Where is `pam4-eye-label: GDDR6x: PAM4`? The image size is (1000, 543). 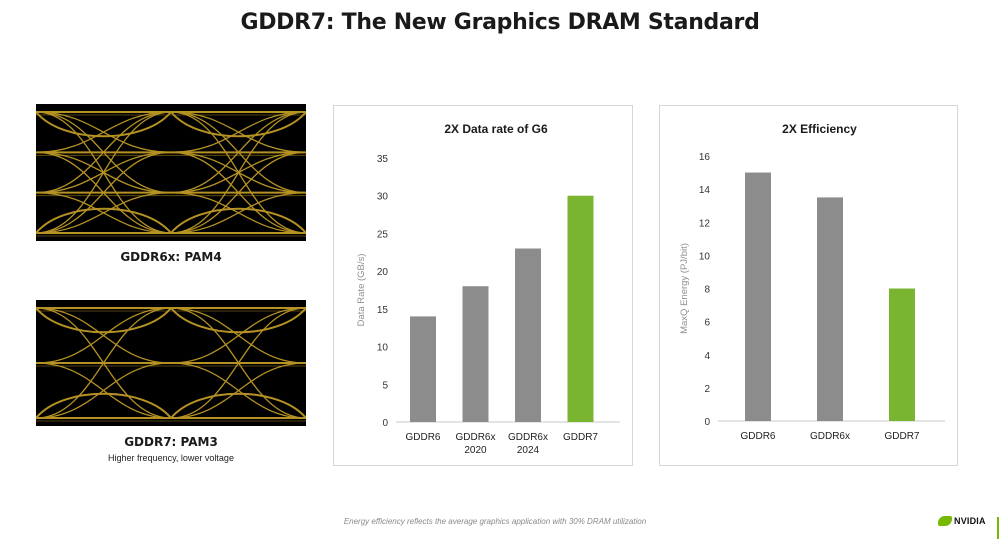 pam4-eye-label: GDDR6x: PAM4 is located at coordinates (171, 257).